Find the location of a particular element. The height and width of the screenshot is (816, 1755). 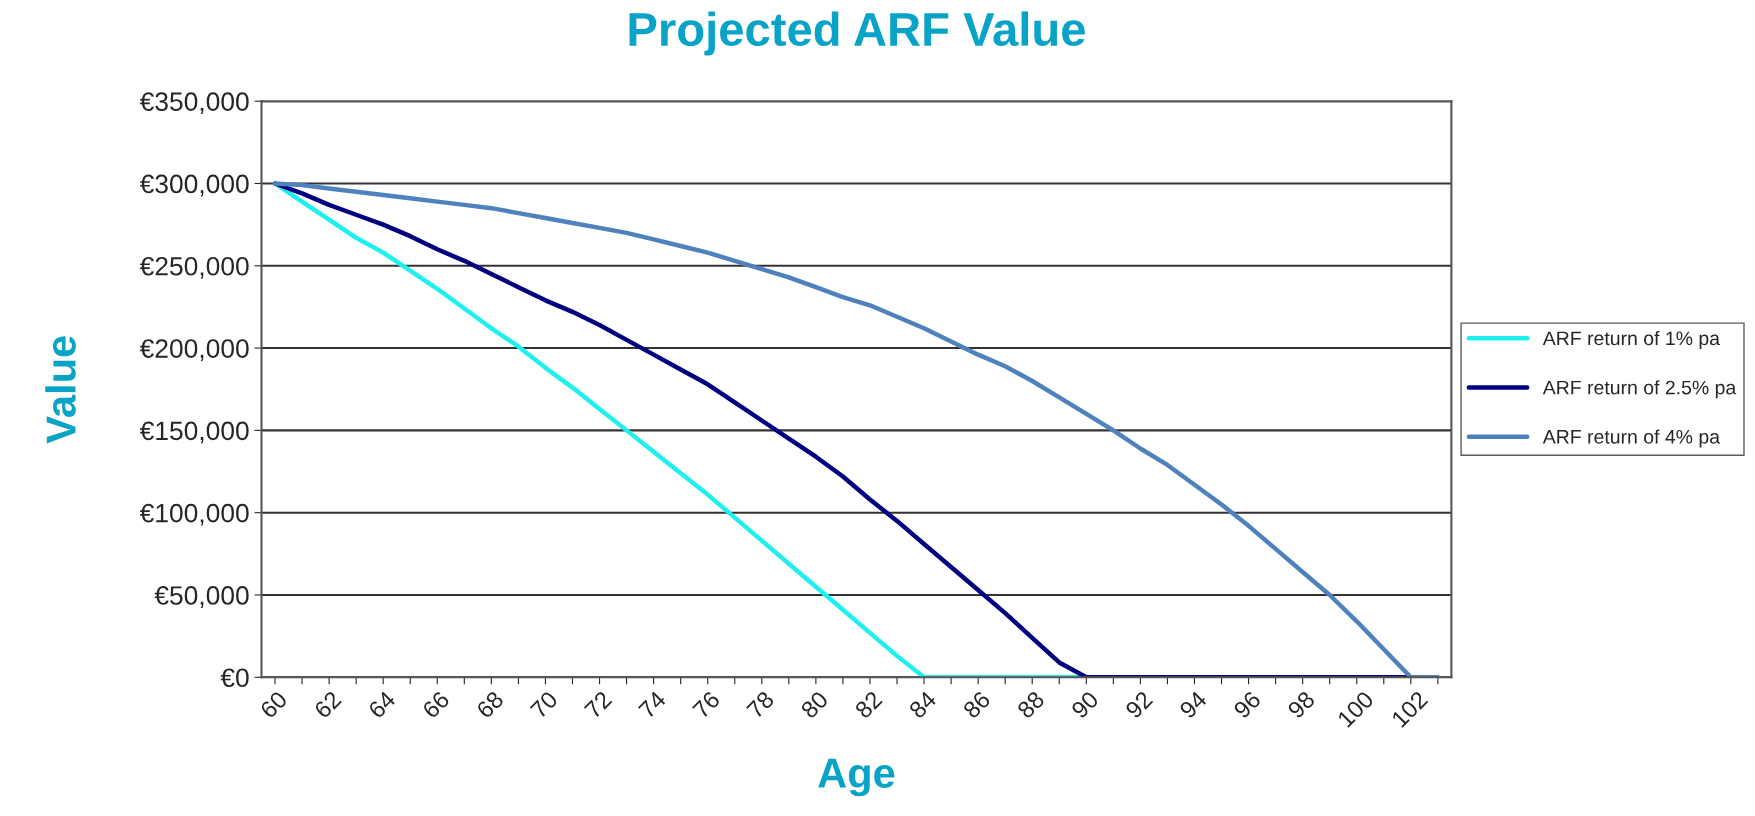

x-tick-label: 68 is located at coordinates (490, 705).